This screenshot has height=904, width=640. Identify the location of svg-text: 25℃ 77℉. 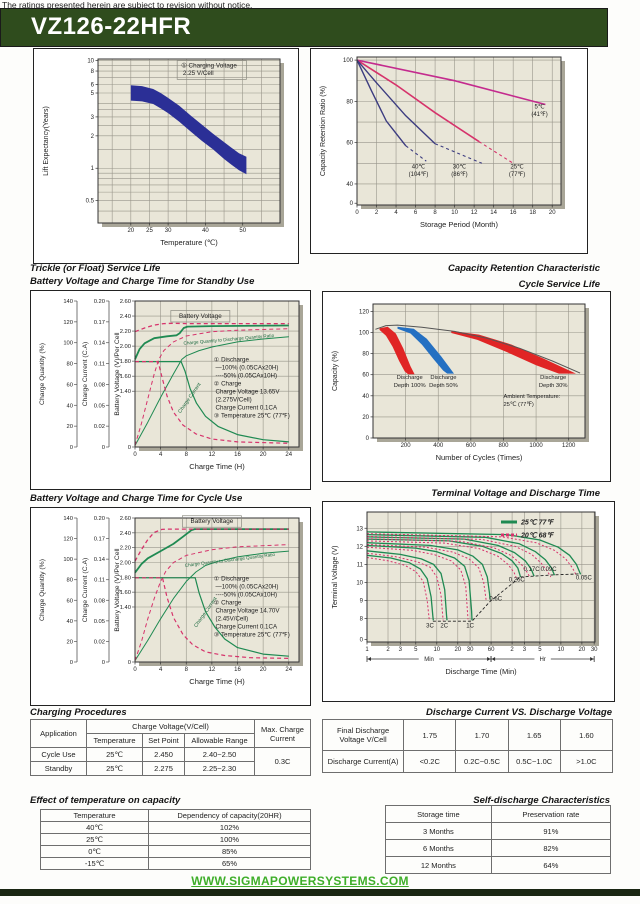
(537, 523).